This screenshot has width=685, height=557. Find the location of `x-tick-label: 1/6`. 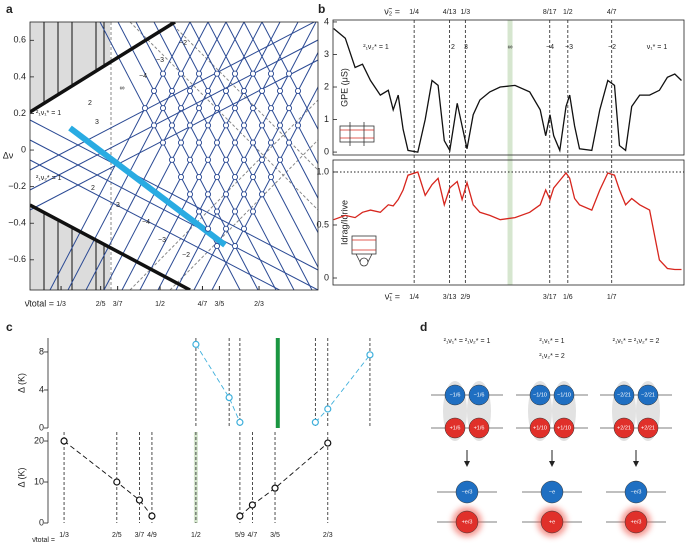

x-tick-label: 1/6 is located at coordinates (568, 297).